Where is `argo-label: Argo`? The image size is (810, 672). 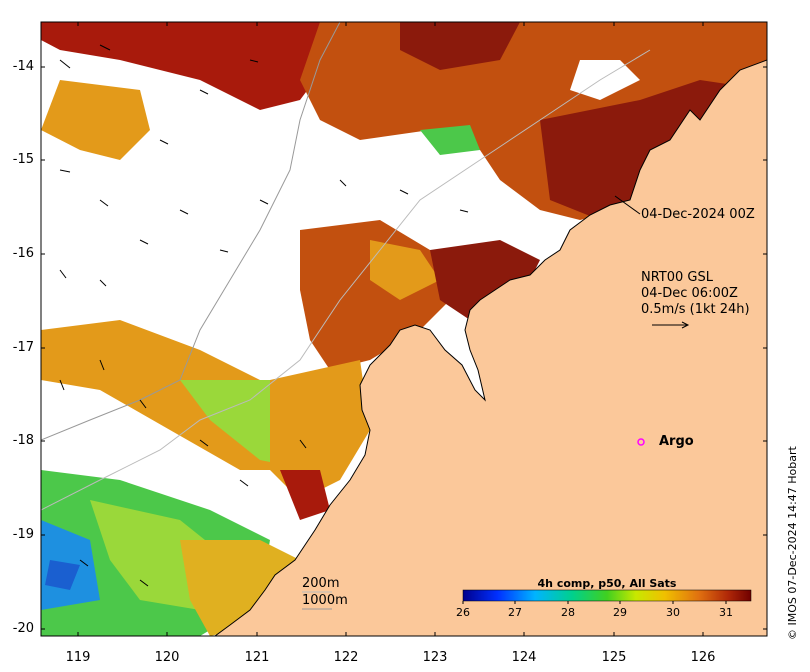 argo-label: Argo is located at coordinates (676, 441).